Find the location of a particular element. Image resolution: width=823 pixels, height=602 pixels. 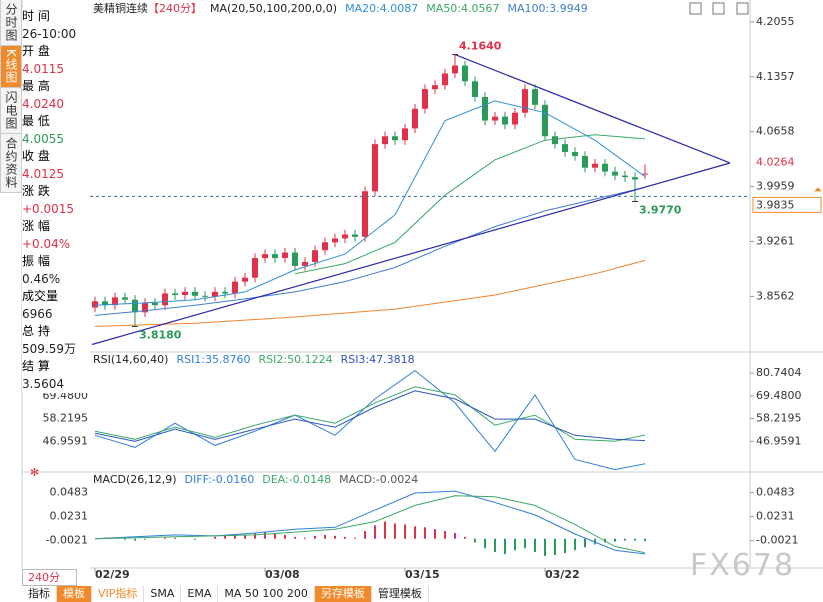

toolbar-button: 指标 is located at coordinates (39, 594).